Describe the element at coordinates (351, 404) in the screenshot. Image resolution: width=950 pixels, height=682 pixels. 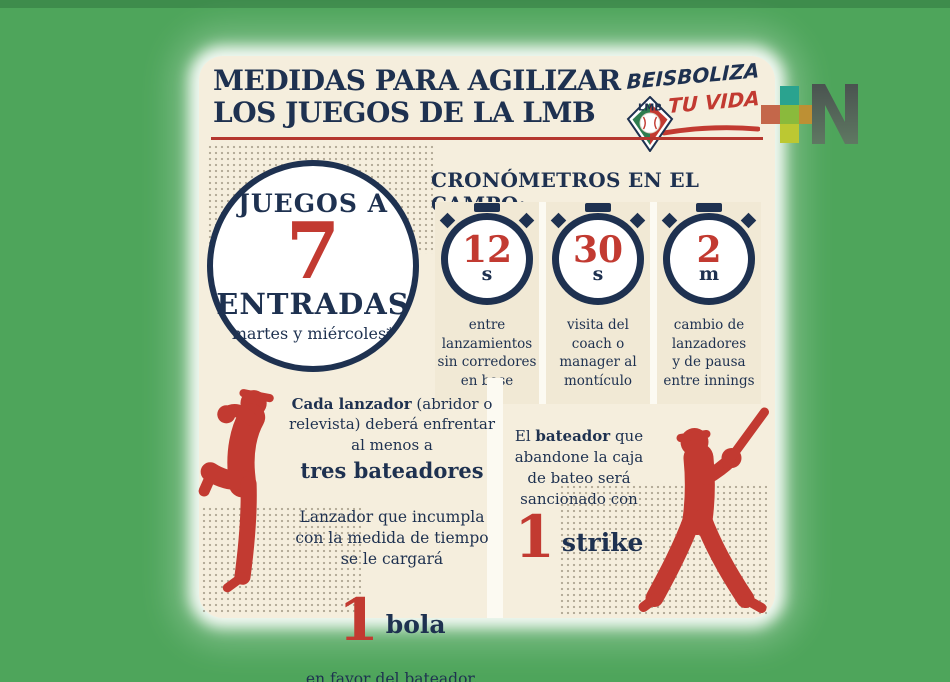
I see `pitcher-rule-bold: Cada lanzador` at that location.